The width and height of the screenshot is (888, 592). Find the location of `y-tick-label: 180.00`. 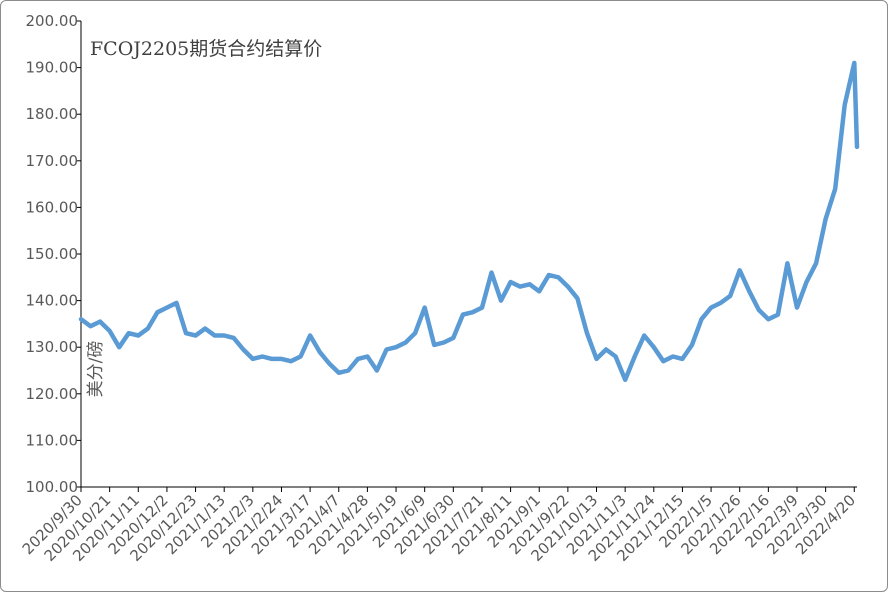

y-tick-label: 180.00 is located at coordinates (52, 114).